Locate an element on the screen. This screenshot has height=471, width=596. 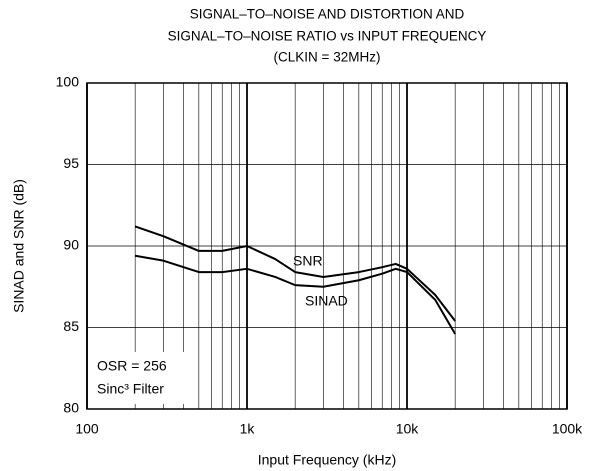
series-label: SINAD is located at coordinates (326, 301).